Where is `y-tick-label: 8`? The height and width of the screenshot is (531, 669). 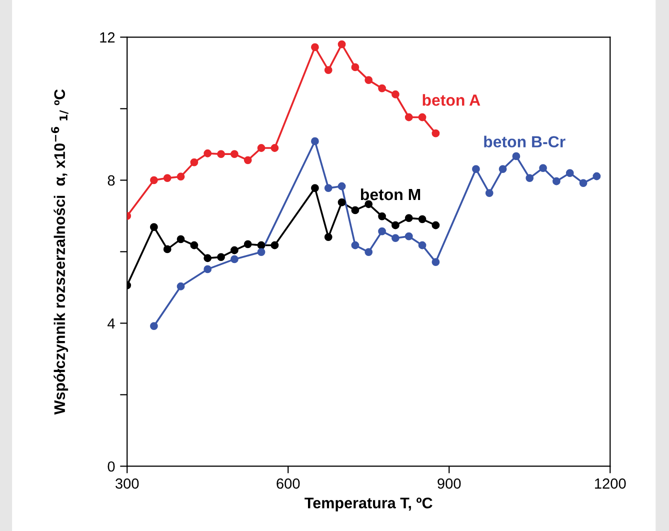
y-tick-label: 8 is located at coordinates (111, 180).